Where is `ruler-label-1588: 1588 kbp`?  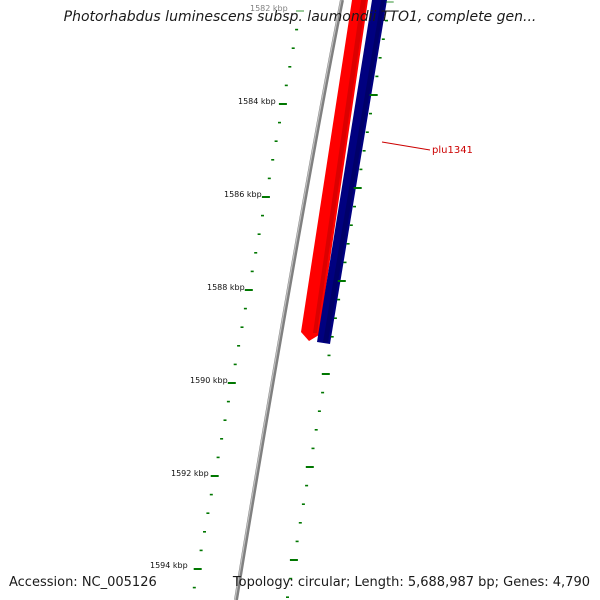
ruler-label-1588: 1588 kbp is located at coordinates (226, 287).